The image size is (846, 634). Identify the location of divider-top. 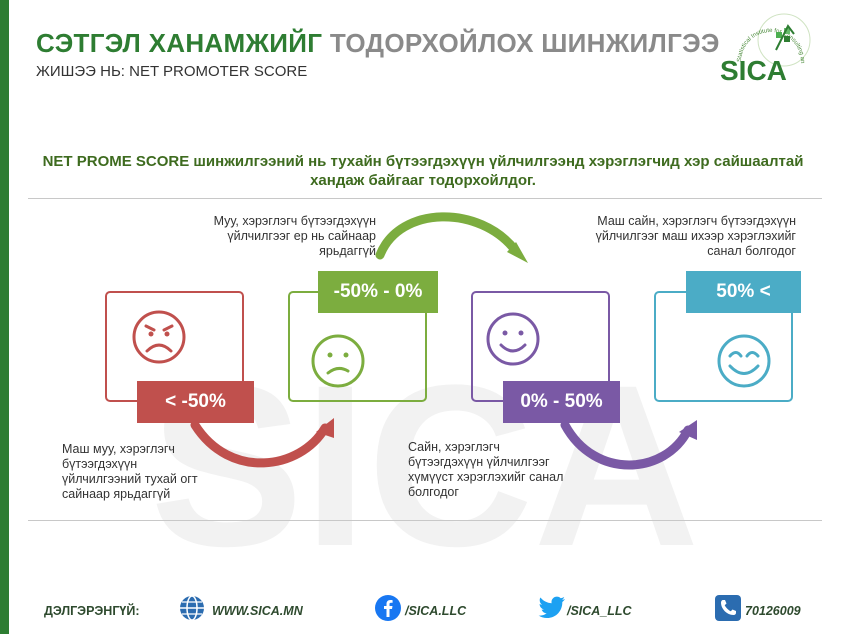
(425, 198).